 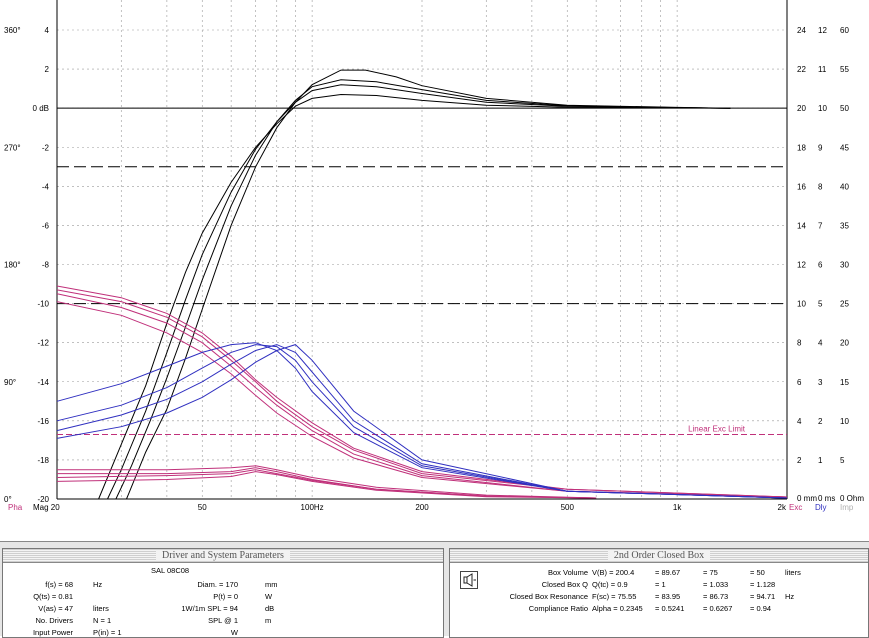 What do you see at coordinates (10, 382) in the screenshot?
I see `phase-tick-label: 90°` at bounding box center [10, 382].